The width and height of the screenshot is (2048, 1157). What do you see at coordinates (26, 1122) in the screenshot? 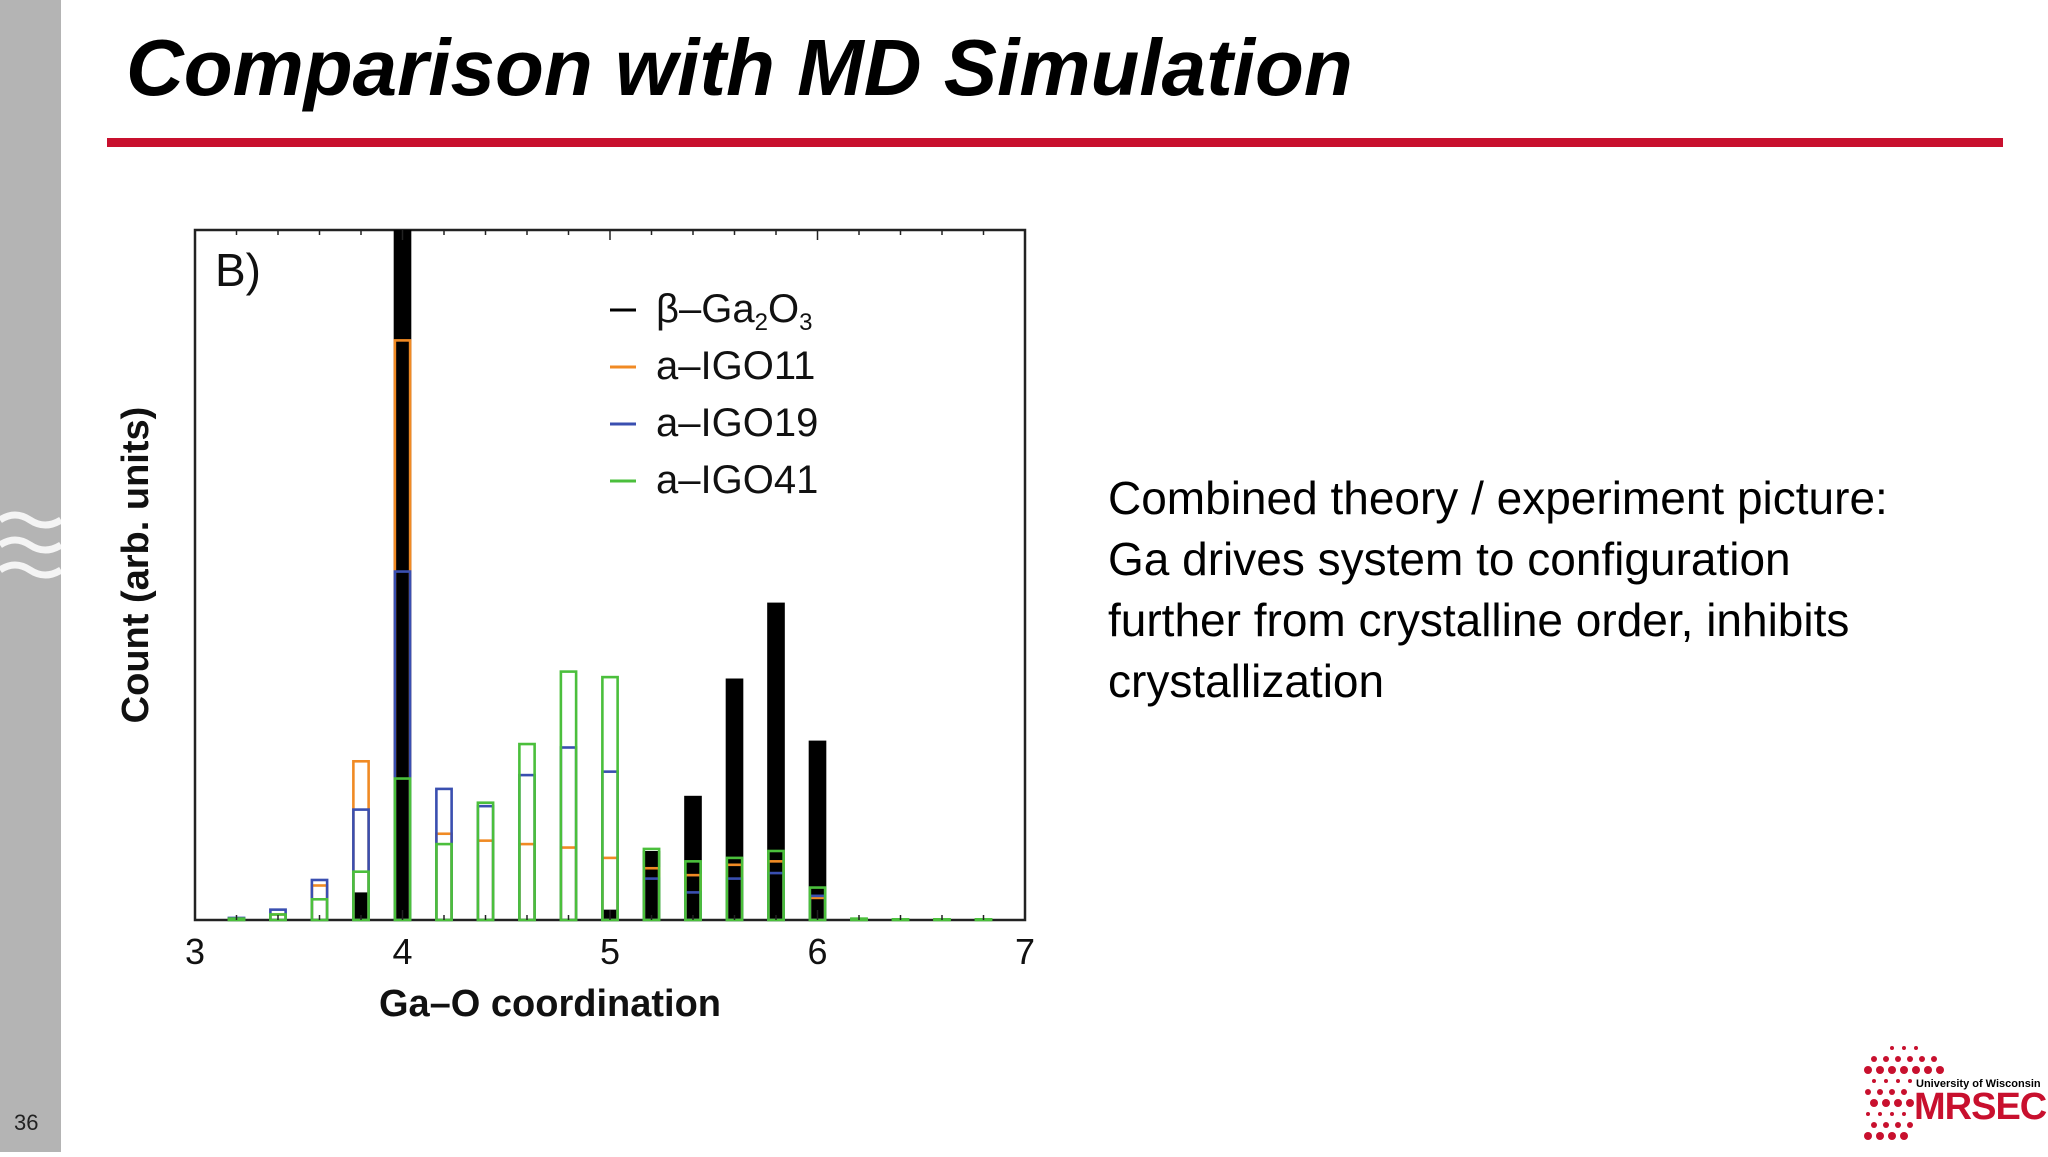
I see `slide-number: 36` at bounding box center [26, 1122].